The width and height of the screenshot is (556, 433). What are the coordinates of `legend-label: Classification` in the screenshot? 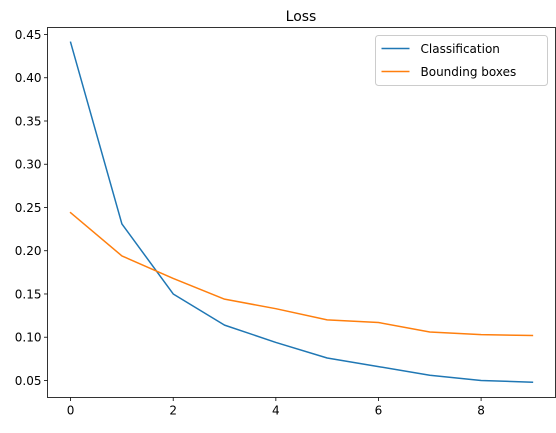 It's located at (460, 49).